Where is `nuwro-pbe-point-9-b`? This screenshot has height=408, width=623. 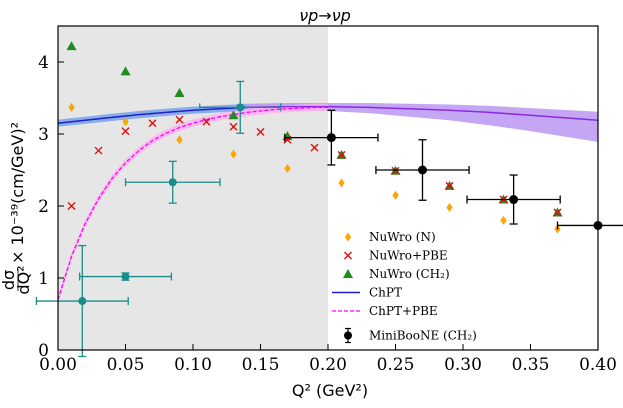 nuwro-pbe-point-9-b is located at coordinates (314, 147).